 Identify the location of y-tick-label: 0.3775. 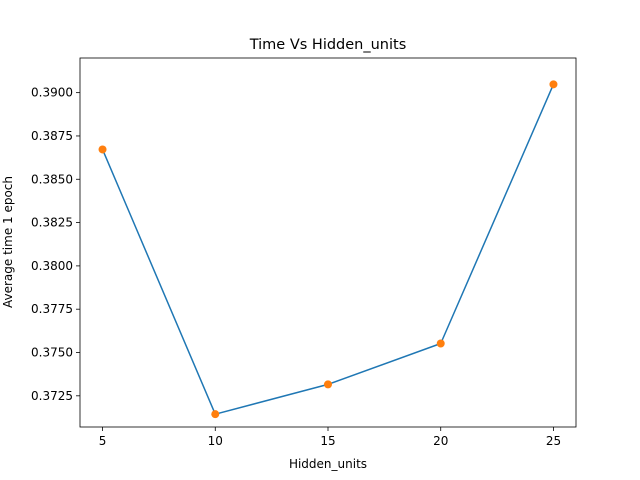
(52, 309).